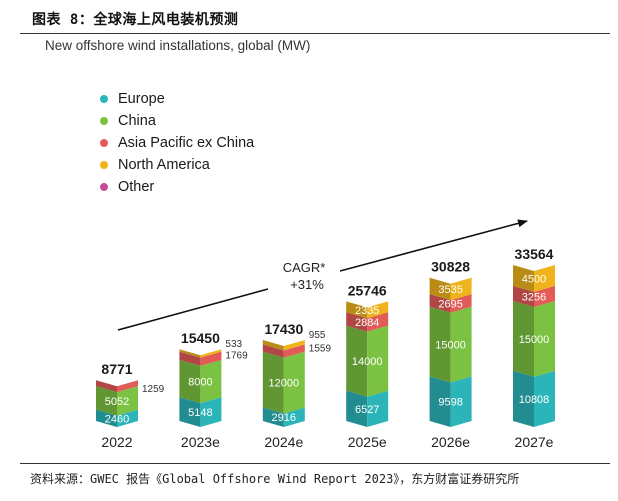 The width and height of the screenshot is (618, 501). What do you see at coordinates (315, 463) in the screenshot?
I see `bottom-divider` at bounding box center [315, 463].